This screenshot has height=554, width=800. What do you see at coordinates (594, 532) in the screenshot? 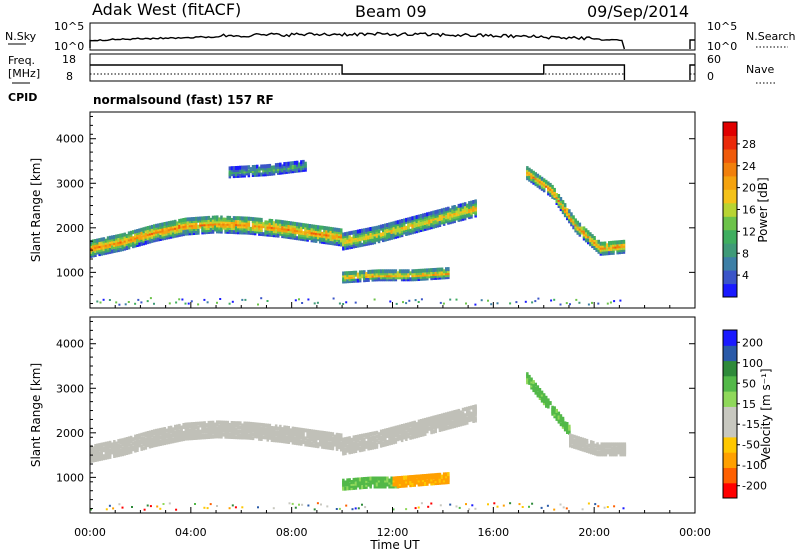
I see `x-tick-label: 20:00` at bounding box center [594, 532].